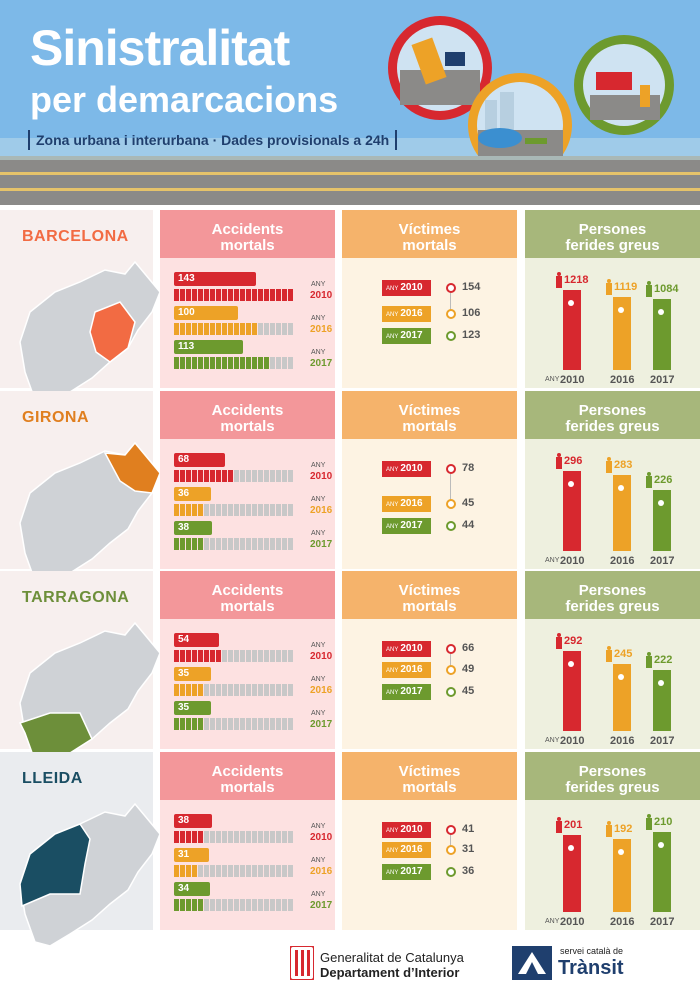 The width and height of the screenshot is (700, 1001). What do you see at coordinates (76, 597) in the screenshot?
I see `region-name: TARRAGONA` at bounding box center [76, 597].